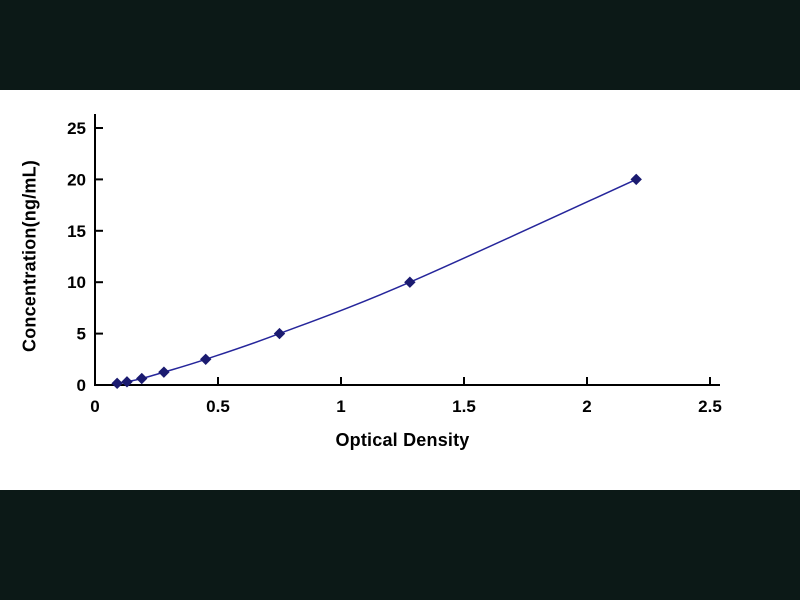  I want to click on x-tick-label: 1, so click(340, 406).